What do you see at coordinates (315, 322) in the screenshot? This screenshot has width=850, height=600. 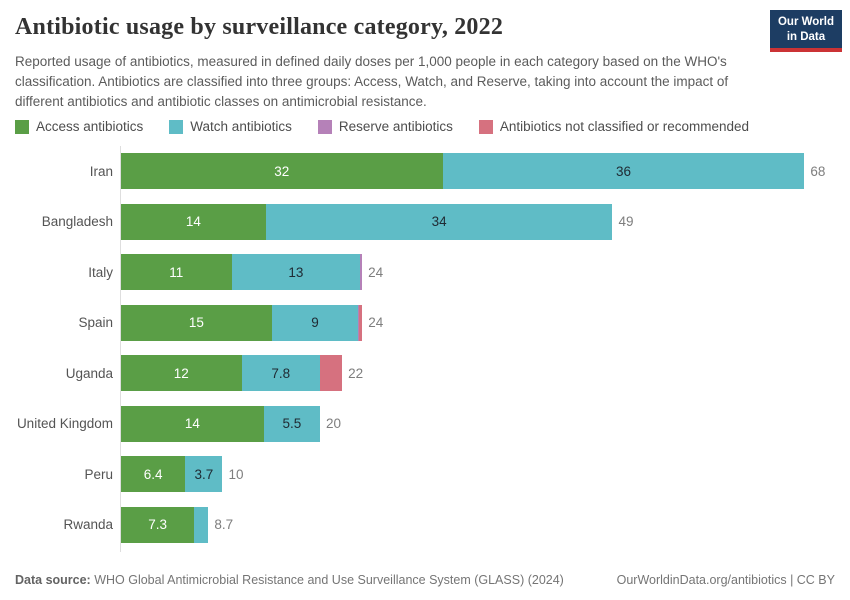 I see `bar-segment-watch: 9` at bounding box center [315, 322].